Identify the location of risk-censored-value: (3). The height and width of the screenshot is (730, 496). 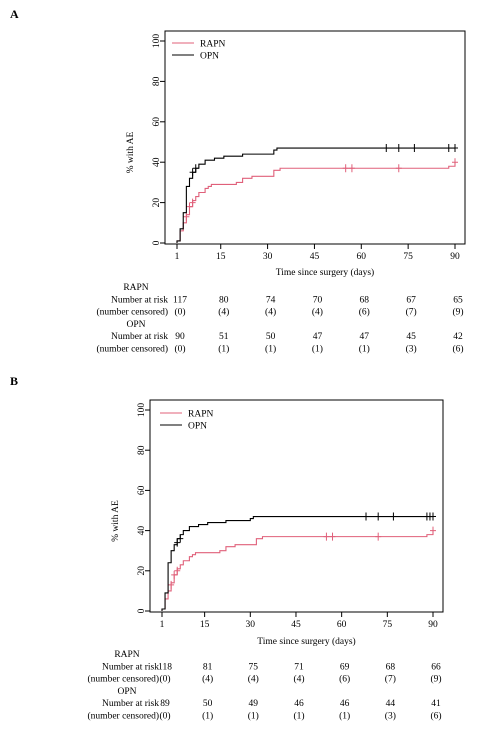
(411, 349).